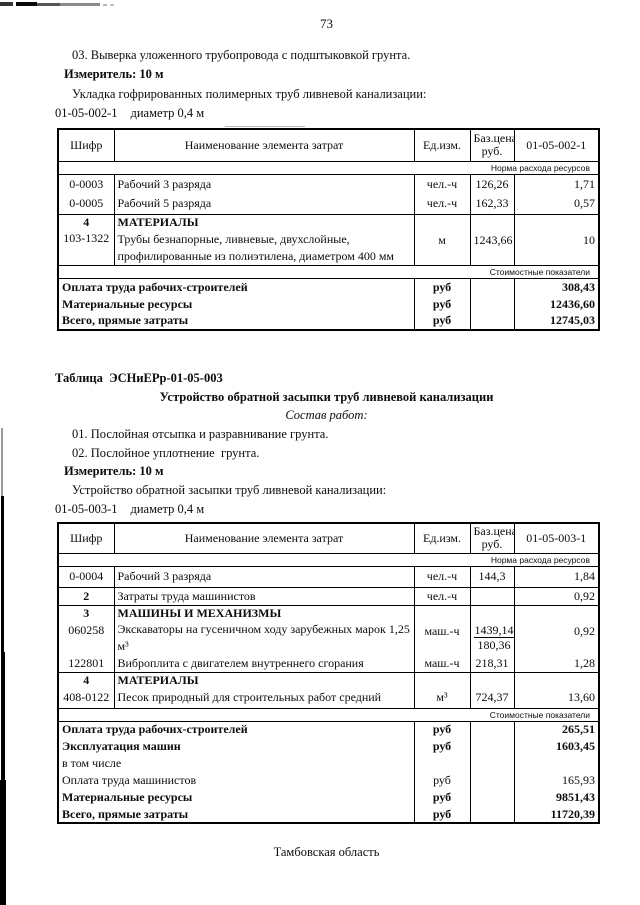  I want to click on variant-code-2: 01-05-003-1, so click(86, 509).